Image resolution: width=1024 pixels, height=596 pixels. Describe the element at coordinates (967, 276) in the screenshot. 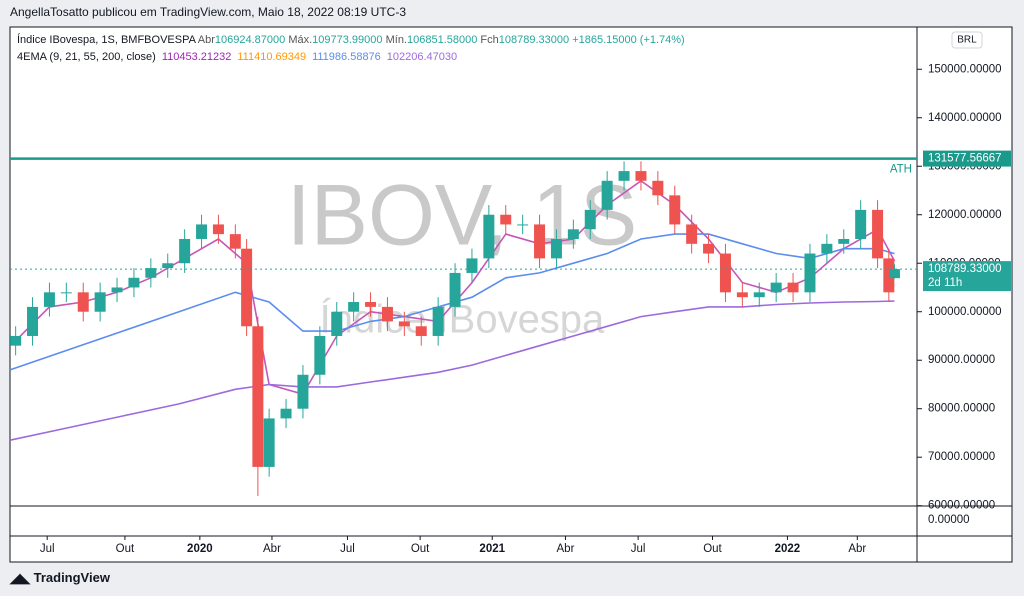

I see `last-price-tag` at that location.